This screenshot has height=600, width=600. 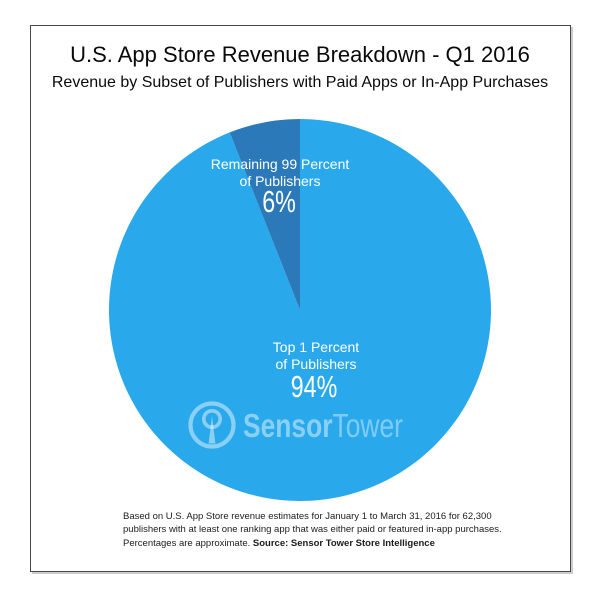 I want to click on slice-label-top-1-percent: Top 1 Percent of Publishers, so click(x=316, y=356).